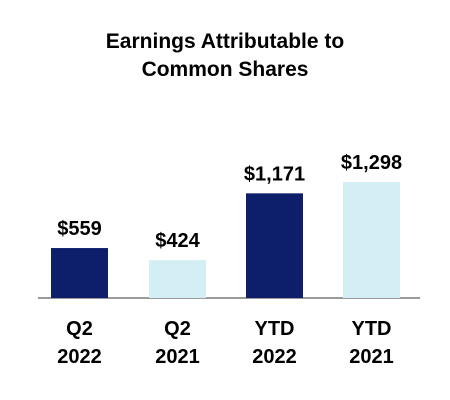 This screenshot has height=400, width=450. What do you see at coordinates (79, 357) in the screenshot?
I see `x-tick-label-0-line-2: 2022` at bounding box center [79, 357].